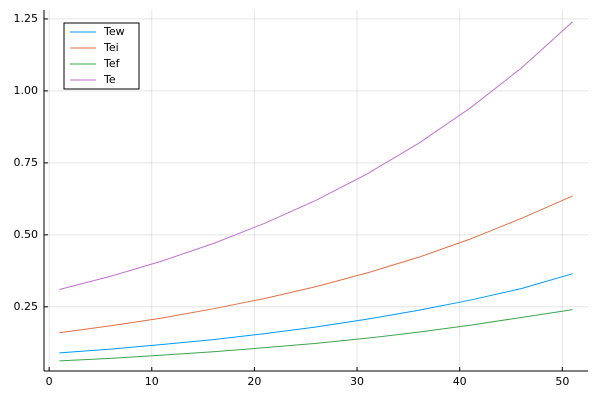 This screenshot has height=400, width=600. What do you see at coordinates (26, 90) in the screenshot?
I see `y-tick-label: 1.00` at bounding box center [26, 90].